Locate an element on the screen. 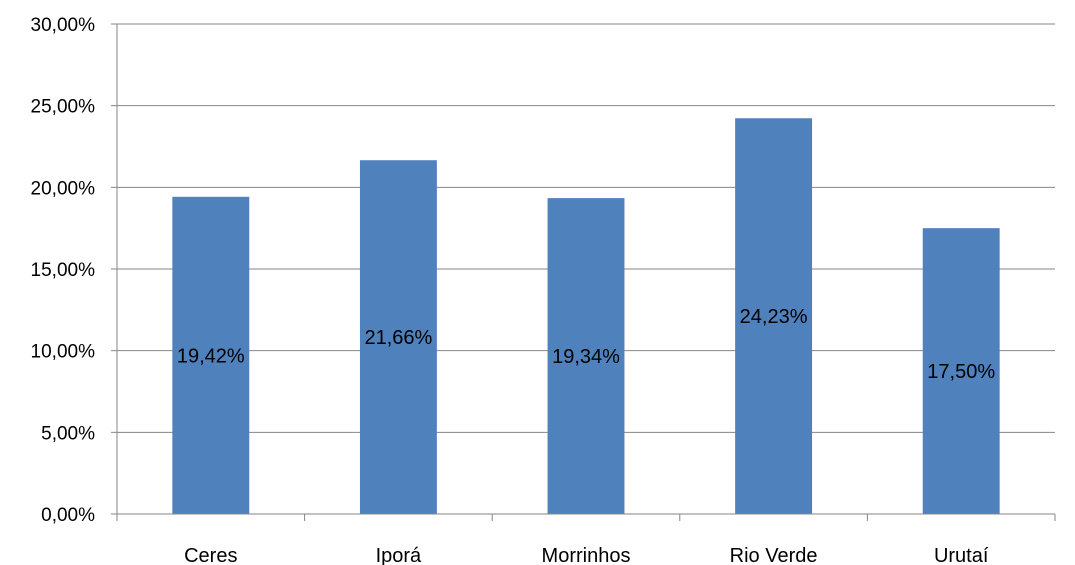 The height and width of the screenshot is (565, 1075). data-label: 24,23% is located at coordinates (774, 317).